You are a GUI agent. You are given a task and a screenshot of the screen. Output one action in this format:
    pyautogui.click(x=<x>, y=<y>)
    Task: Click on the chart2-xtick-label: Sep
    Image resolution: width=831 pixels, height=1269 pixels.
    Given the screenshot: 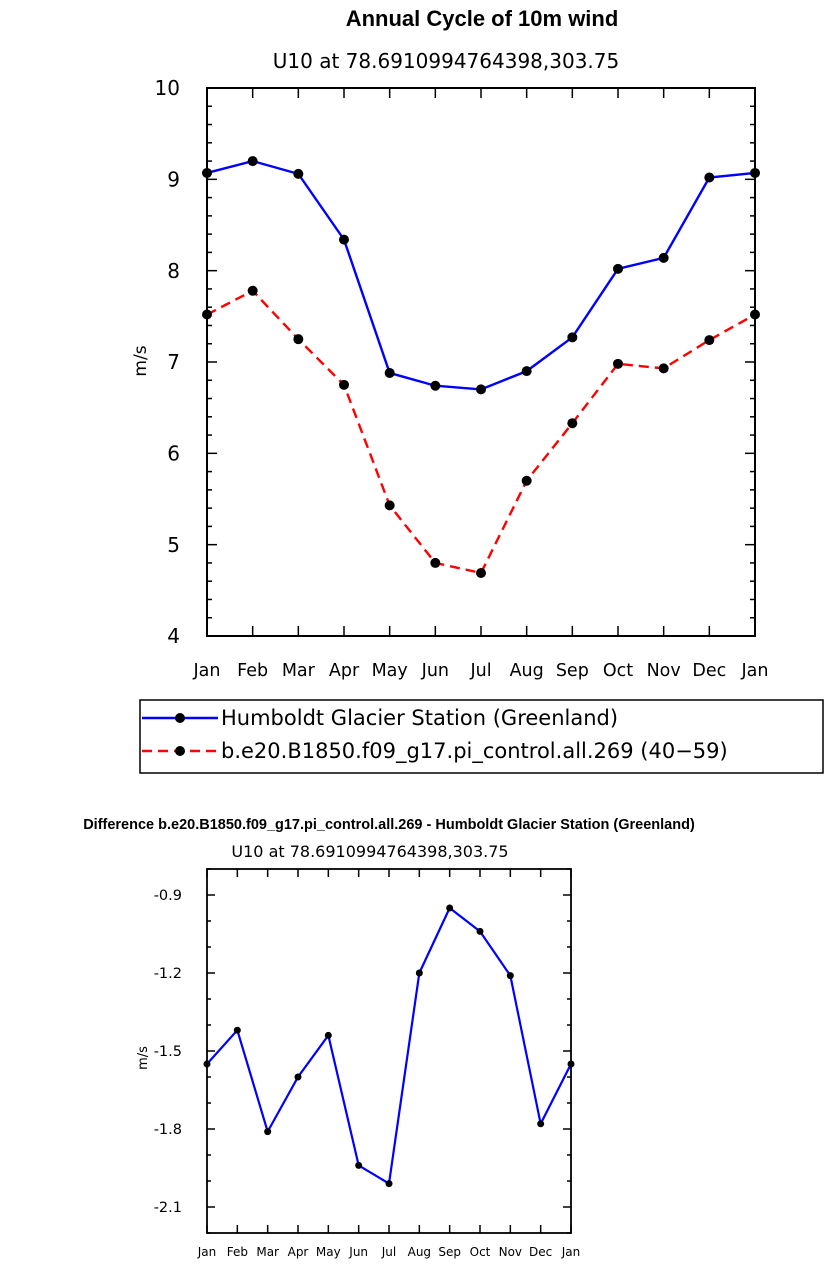 What is the action you would take?
    pyautogui.click(x=449, y=1252)
    